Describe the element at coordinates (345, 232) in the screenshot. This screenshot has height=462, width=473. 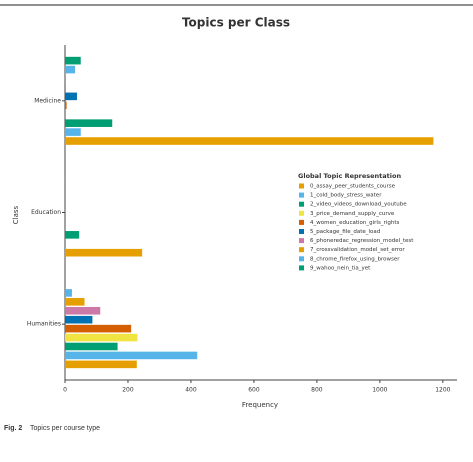
I see `legend-label: 5_package_file_date_load` at that location.